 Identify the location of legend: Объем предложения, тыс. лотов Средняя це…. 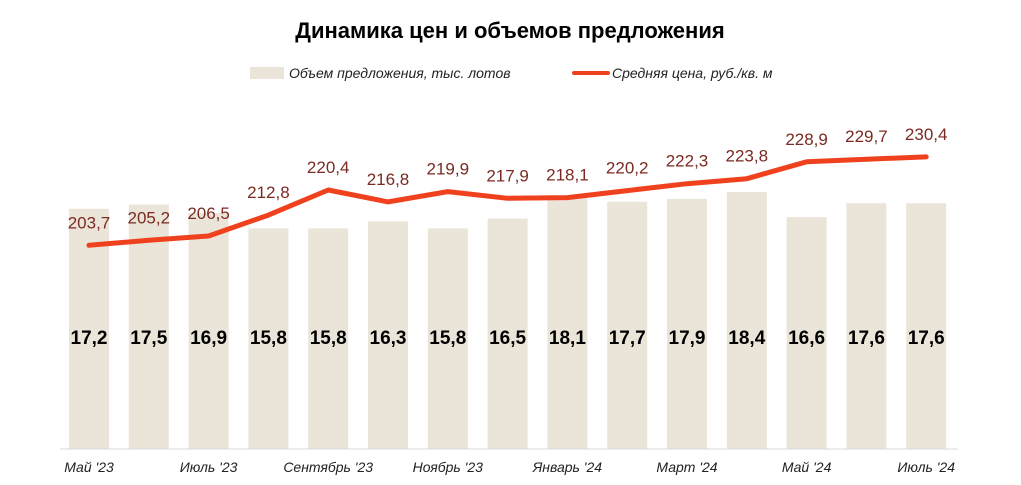
(511, 73).